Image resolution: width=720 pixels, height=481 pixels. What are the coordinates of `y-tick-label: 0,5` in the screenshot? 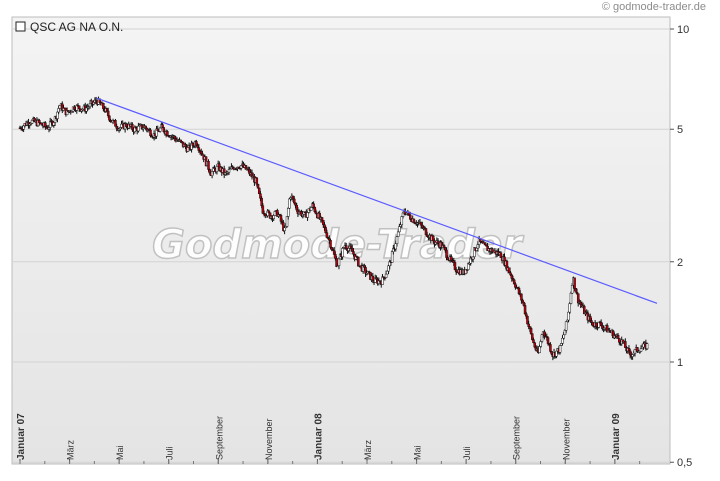 It's located at (684, 463).